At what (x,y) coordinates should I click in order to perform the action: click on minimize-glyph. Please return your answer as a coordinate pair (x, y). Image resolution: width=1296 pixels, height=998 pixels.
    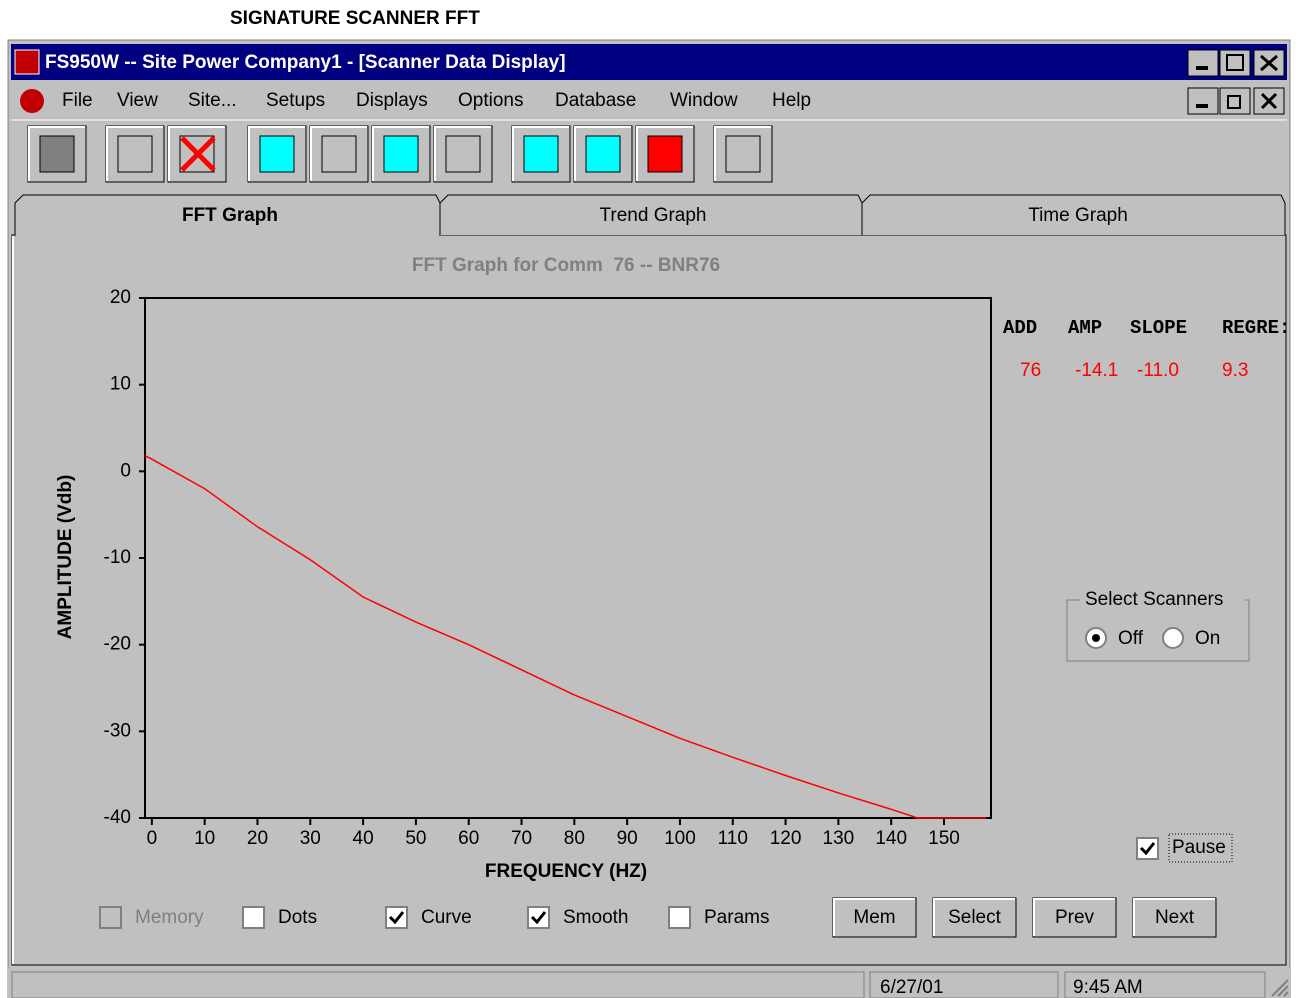
    Looking at the image, I should click on (1202, 68).